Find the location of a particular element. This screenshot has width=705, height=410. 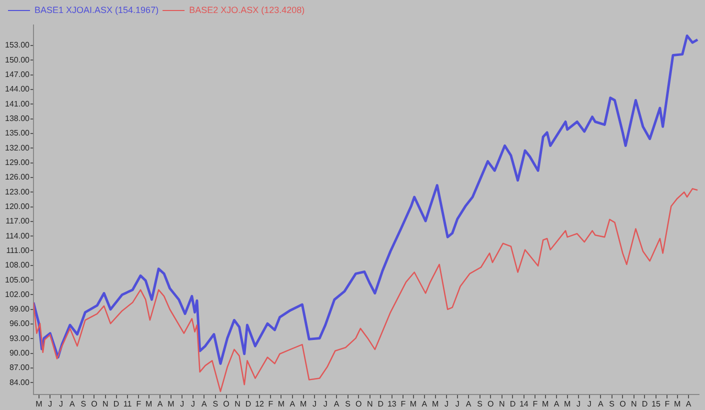

y-tick-label: 147.00 is located at coordinates (17, 75).